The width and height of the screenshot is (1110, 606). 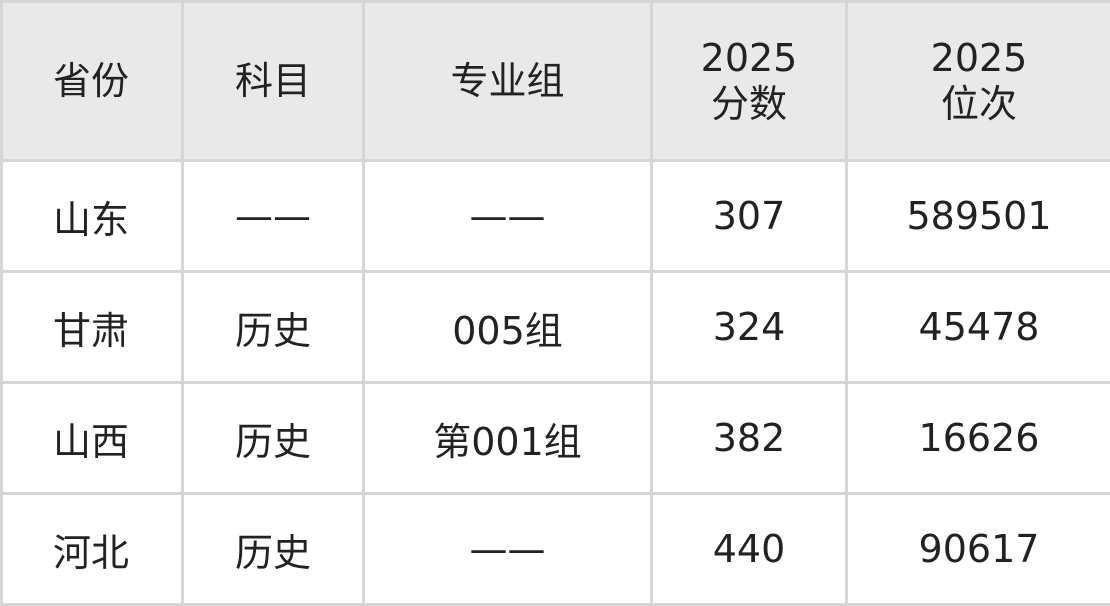 What do you see at coordinates (977, 438) in the screenshot?
I see `cell-rank: 16626` at bounding box center [977, 438].